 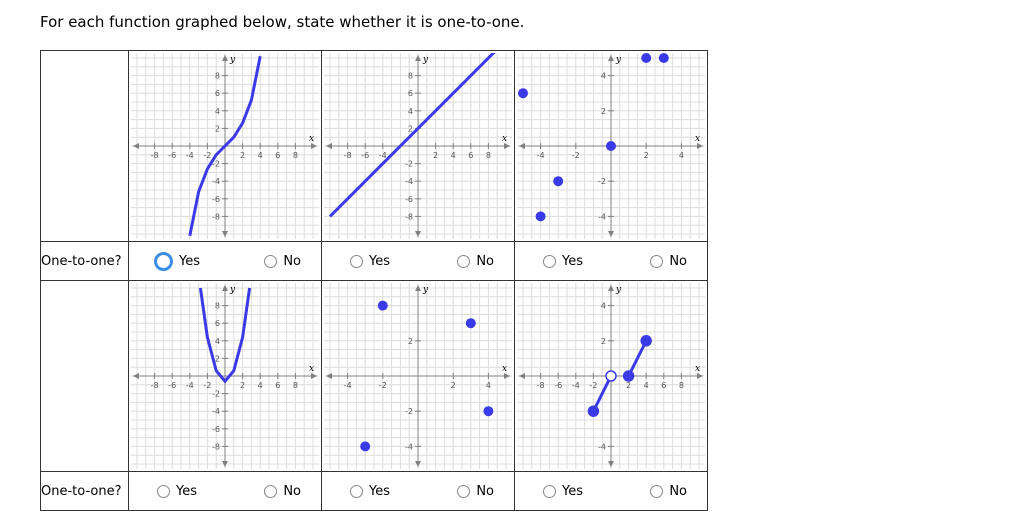 What do you see at coordinates (225, 146) in the screenshot?
I see `graph-1: x y -8 -6 -4 -2 2 4 6 8 8 6 4 2 -2 -4 -6 -8` at bounding box center [225, 146].